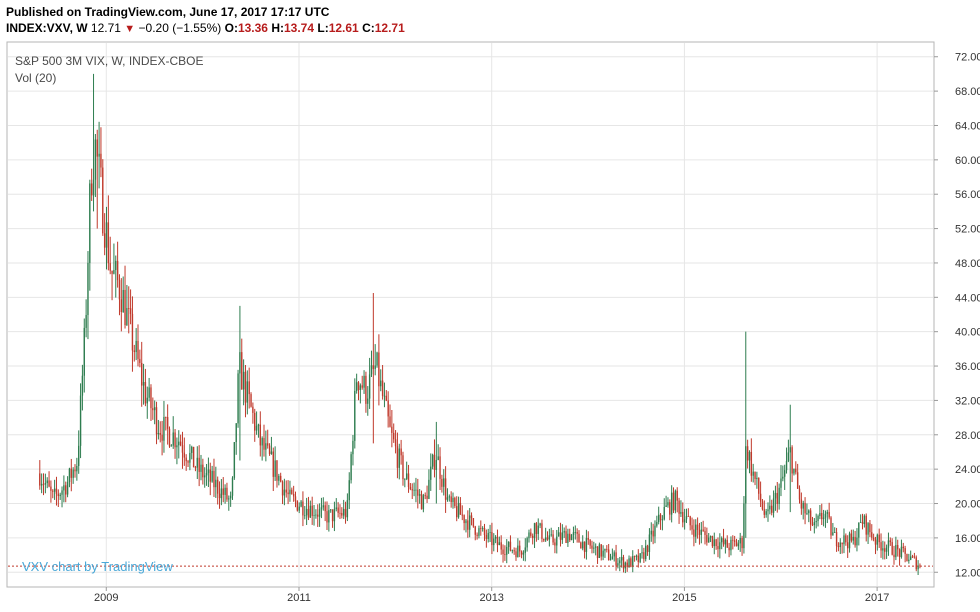  I want to click on time-axis: 2009 2011 2013 2015 2017, so click(491, 595).